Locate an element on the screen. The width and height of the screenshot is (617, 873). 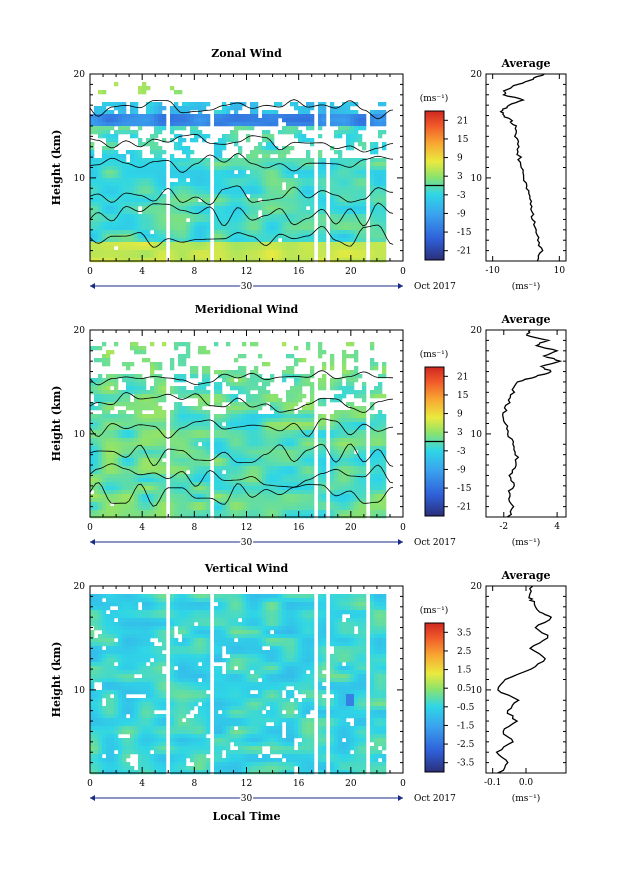
x-tick-label: 16 is located at coordinates (299, 272).